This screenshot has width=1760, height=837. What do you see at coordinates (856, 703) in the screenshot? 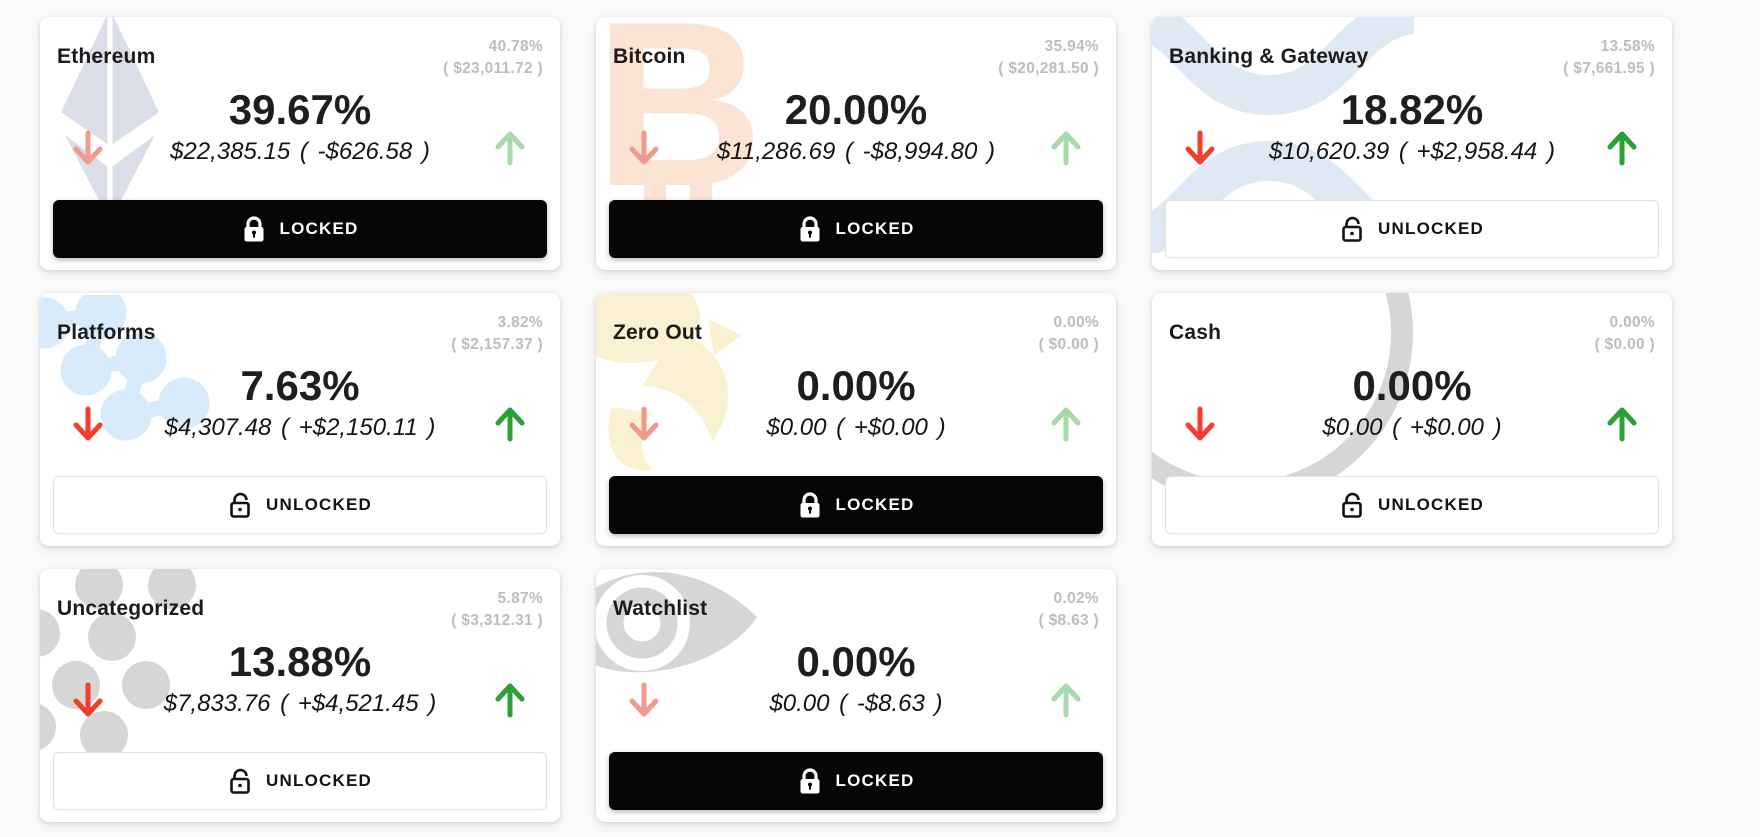
I see `current-value-and-change: $0.00 ( -$8.63 )` at bounding box center [856, 703].